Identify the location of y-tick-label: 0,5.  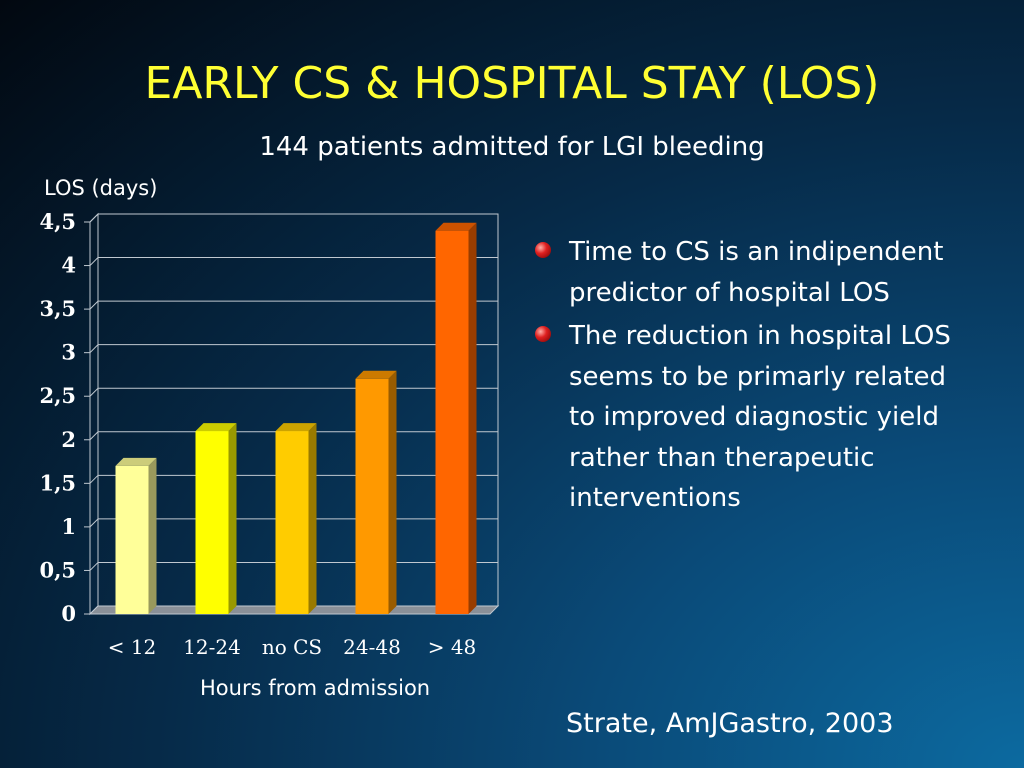
(57, 569).